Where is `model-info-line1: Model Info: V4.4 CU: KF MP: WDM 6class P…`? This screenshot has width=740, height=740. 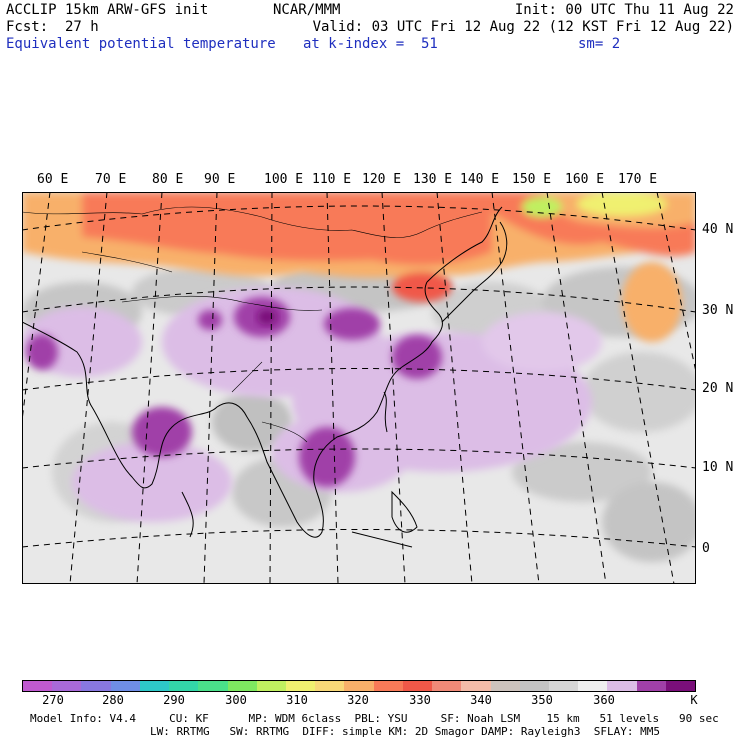 model-info-line1: Model Info: V4.4 CU: KF MP: WDM 6class P… is located at coordinates (374, 718).